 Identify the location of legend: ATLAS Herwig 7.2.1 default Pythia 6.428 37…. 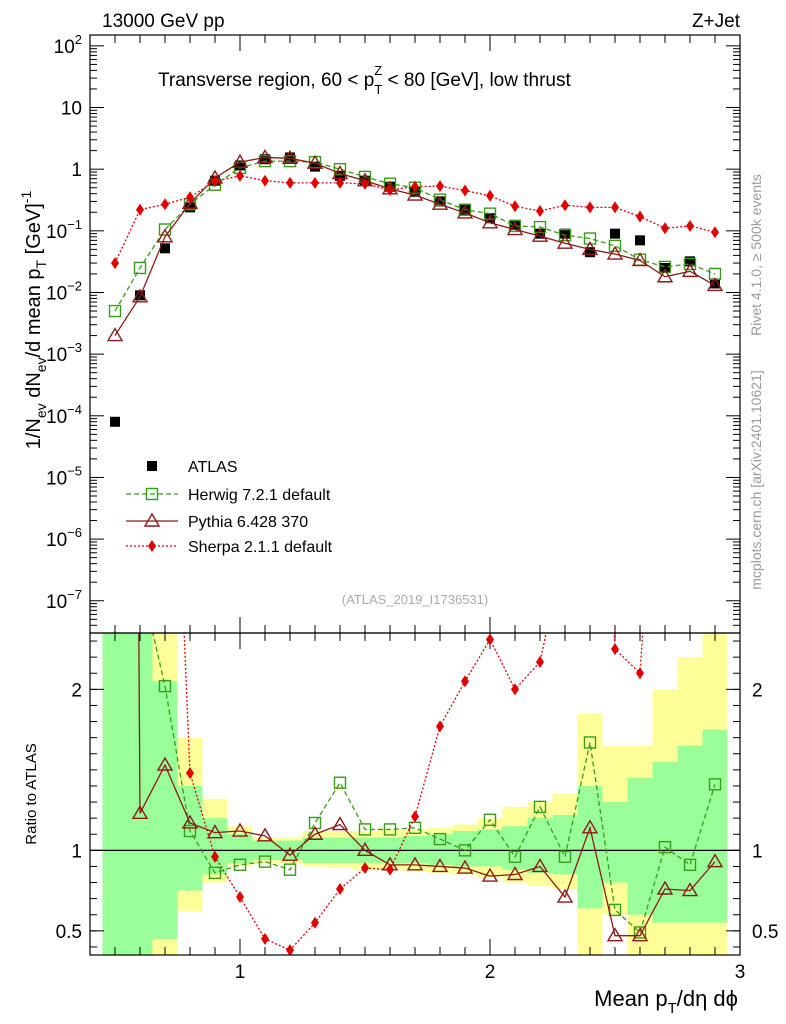
(229, 507).